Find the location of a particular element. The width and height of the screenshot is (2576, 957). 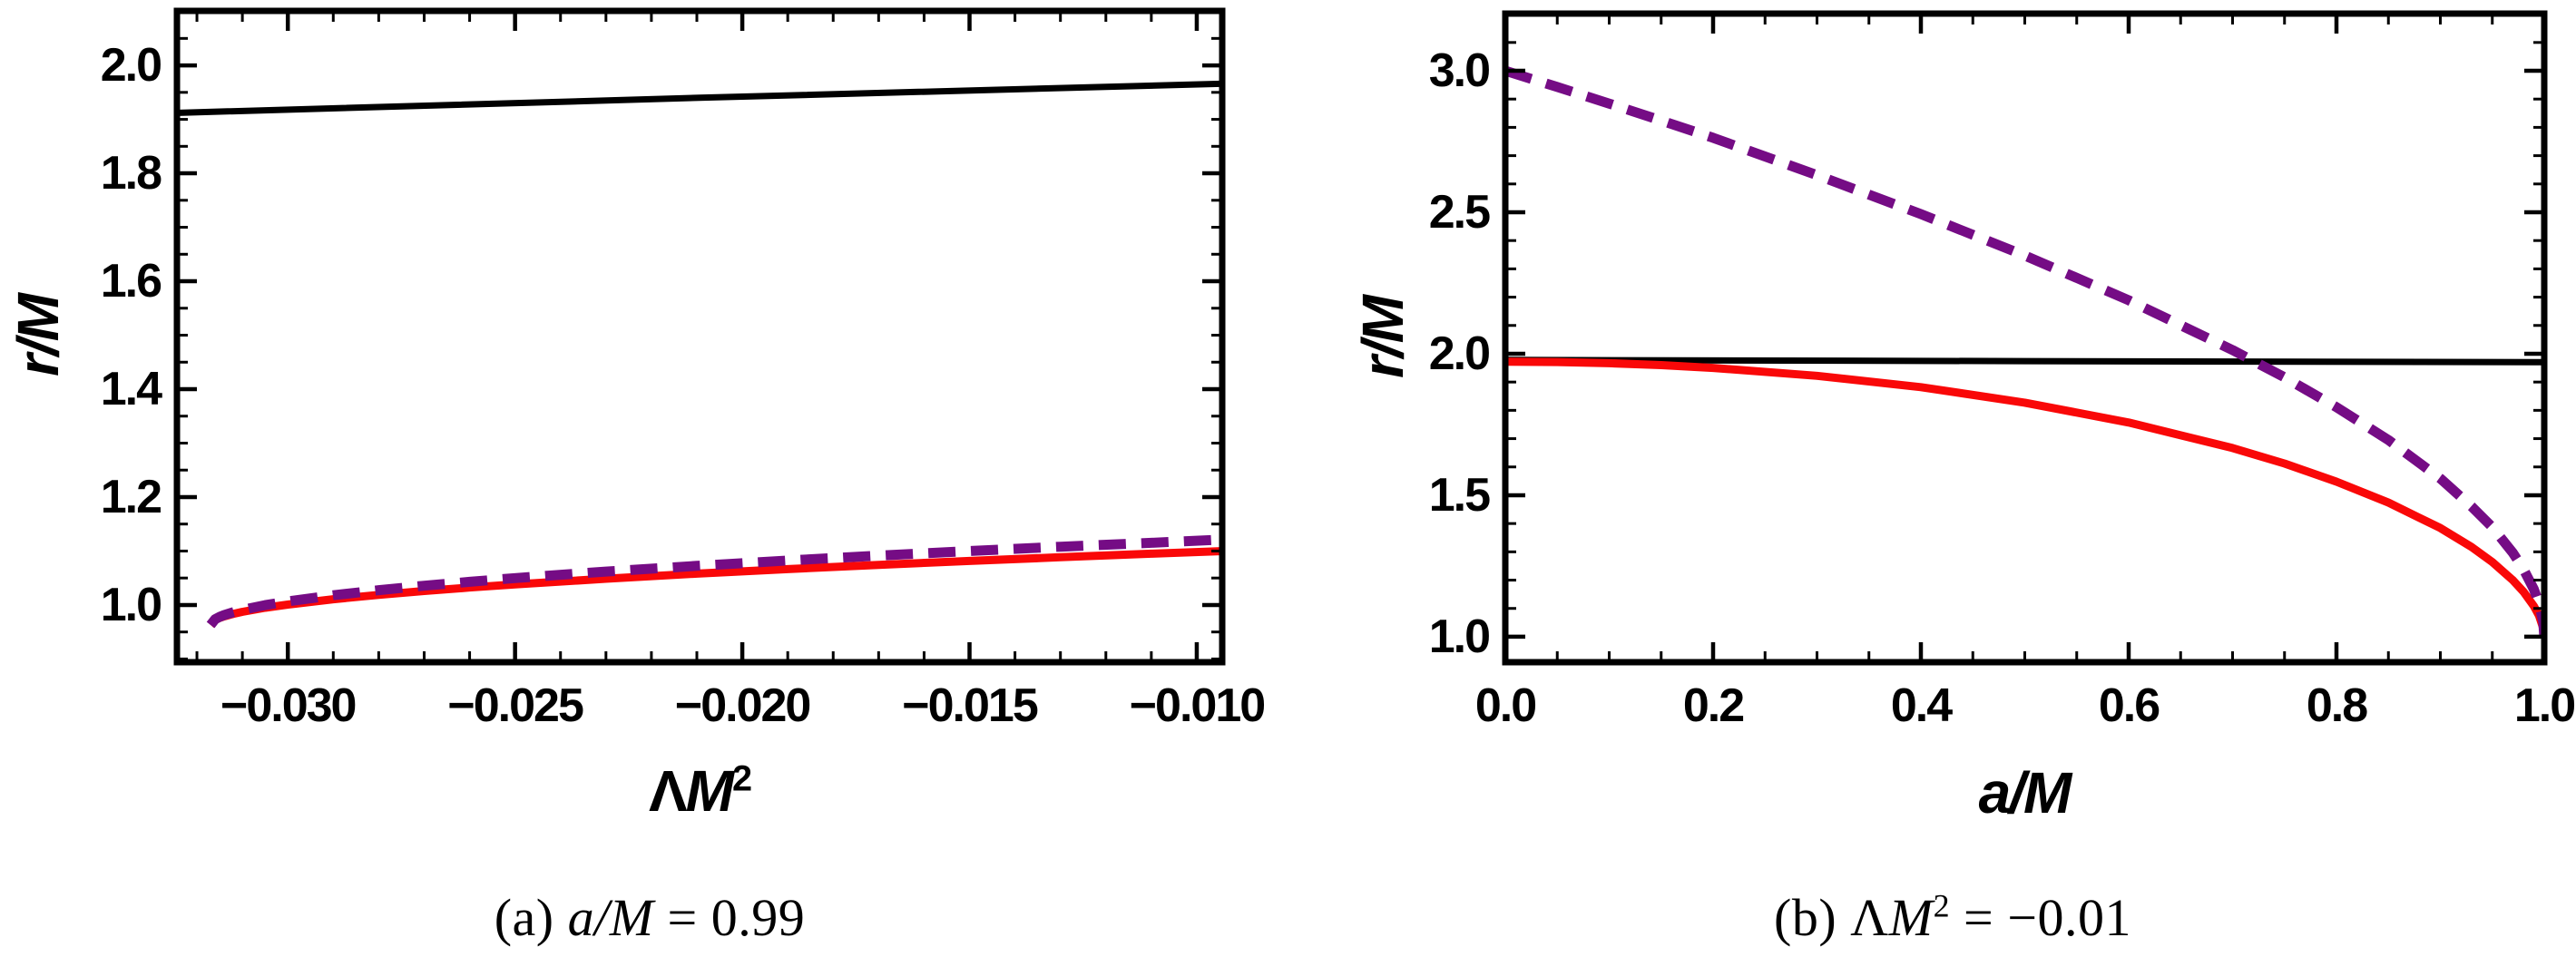

caption-b-exponent: 2 is located at coordinates (1942, 906).